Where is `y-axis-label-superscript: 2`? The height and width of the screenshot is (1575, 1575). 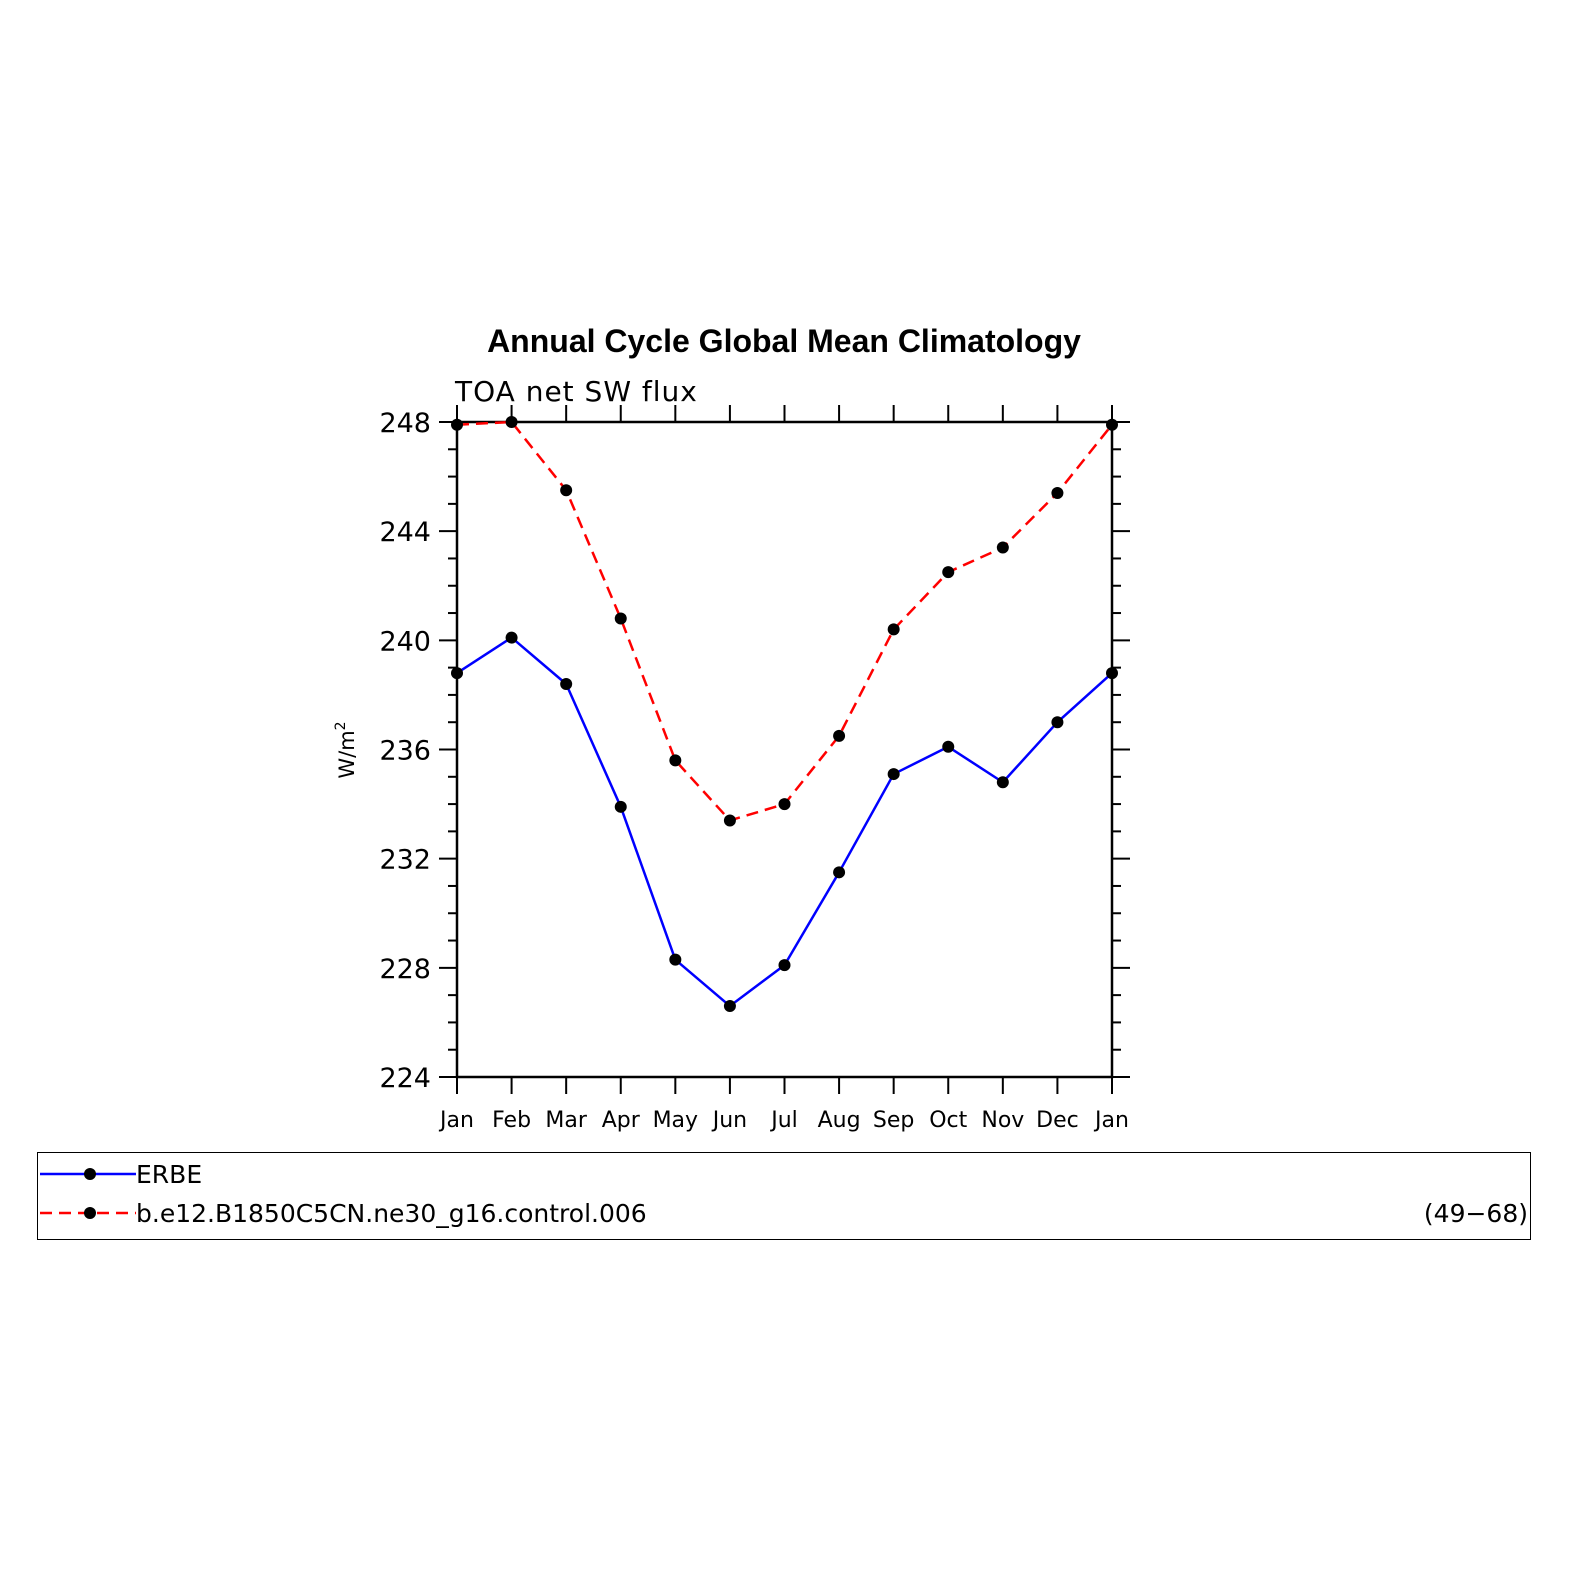
y-axis-label-superscript: 2 is located at coordinates (341, 725).